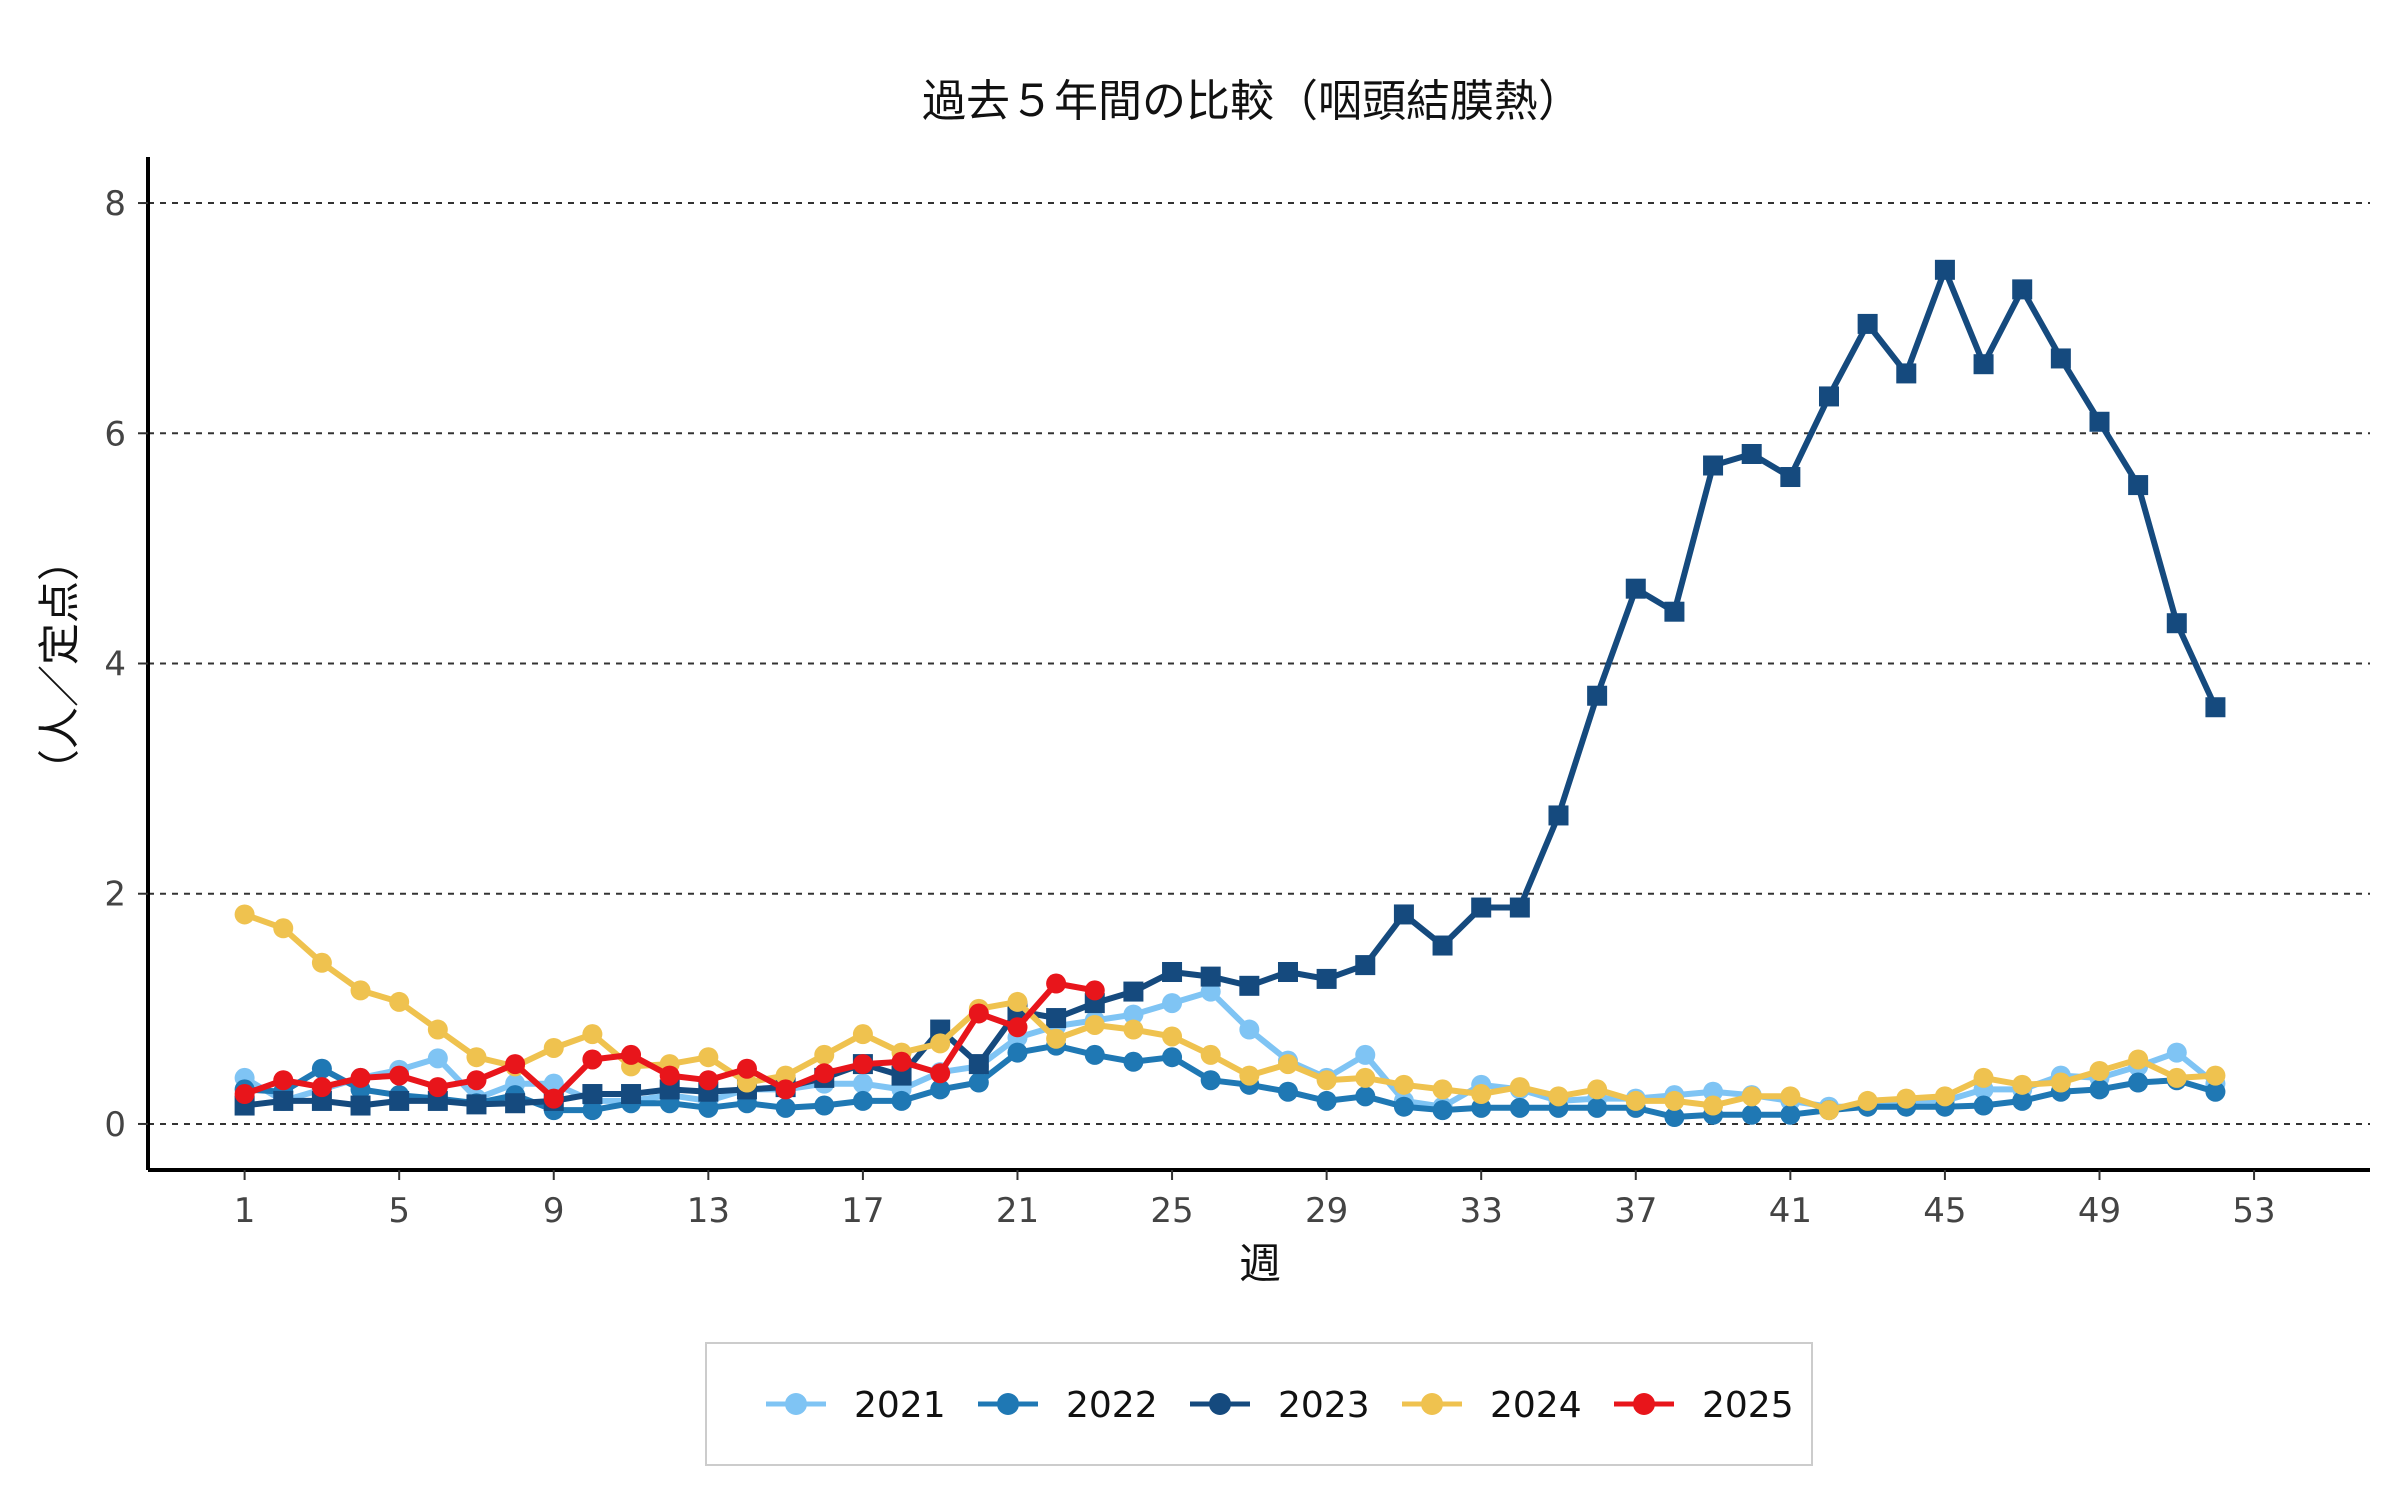  I want to click on legend-item: 2024, so click(1492, 1405).